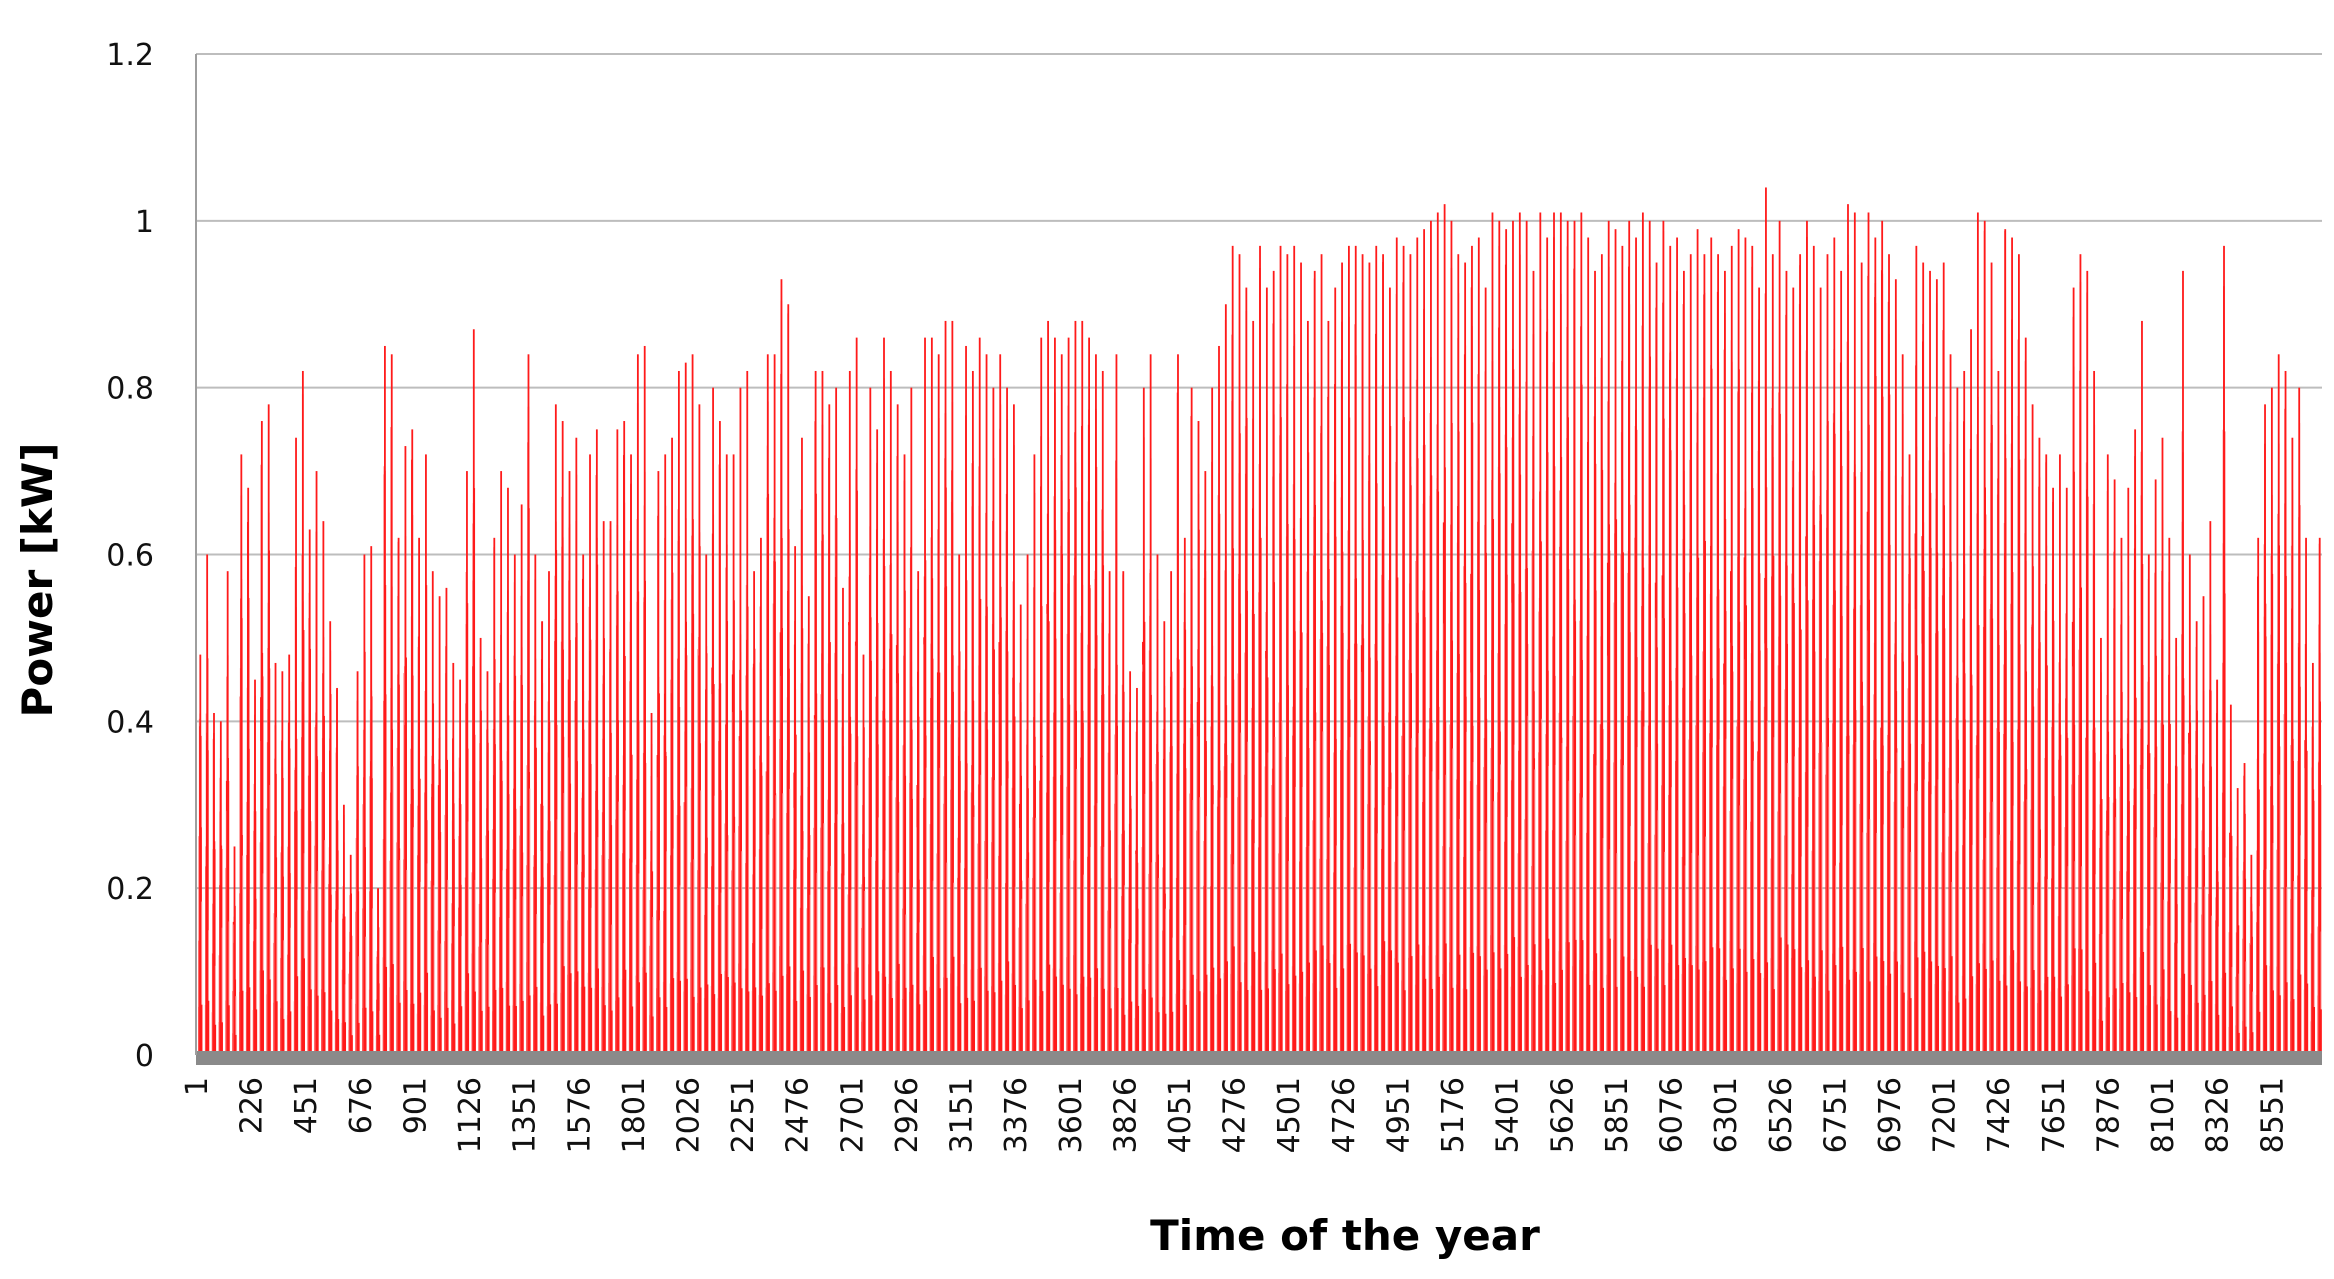 This screenshot has width=2334, height=1279. Describe the element at coordinates (2272, 1115) in the screenshot. I see `x-tick-label: 8551` at that location.